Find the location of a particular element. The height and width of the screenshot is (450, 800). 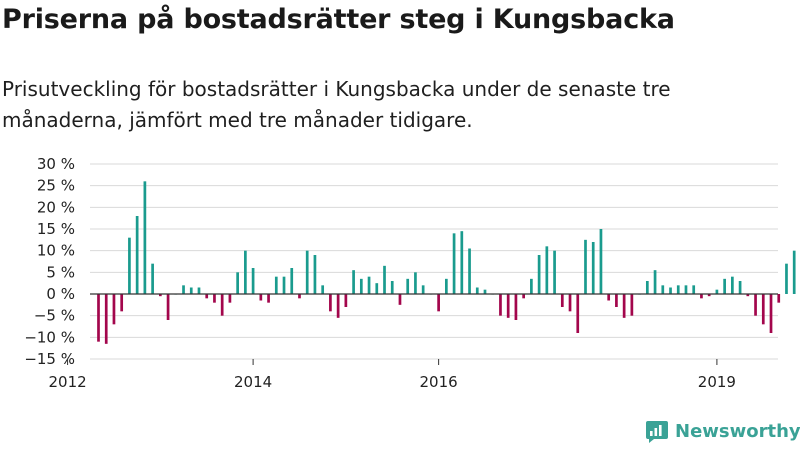

y-tick-label: −10 % is located at coordinates (49, 337).